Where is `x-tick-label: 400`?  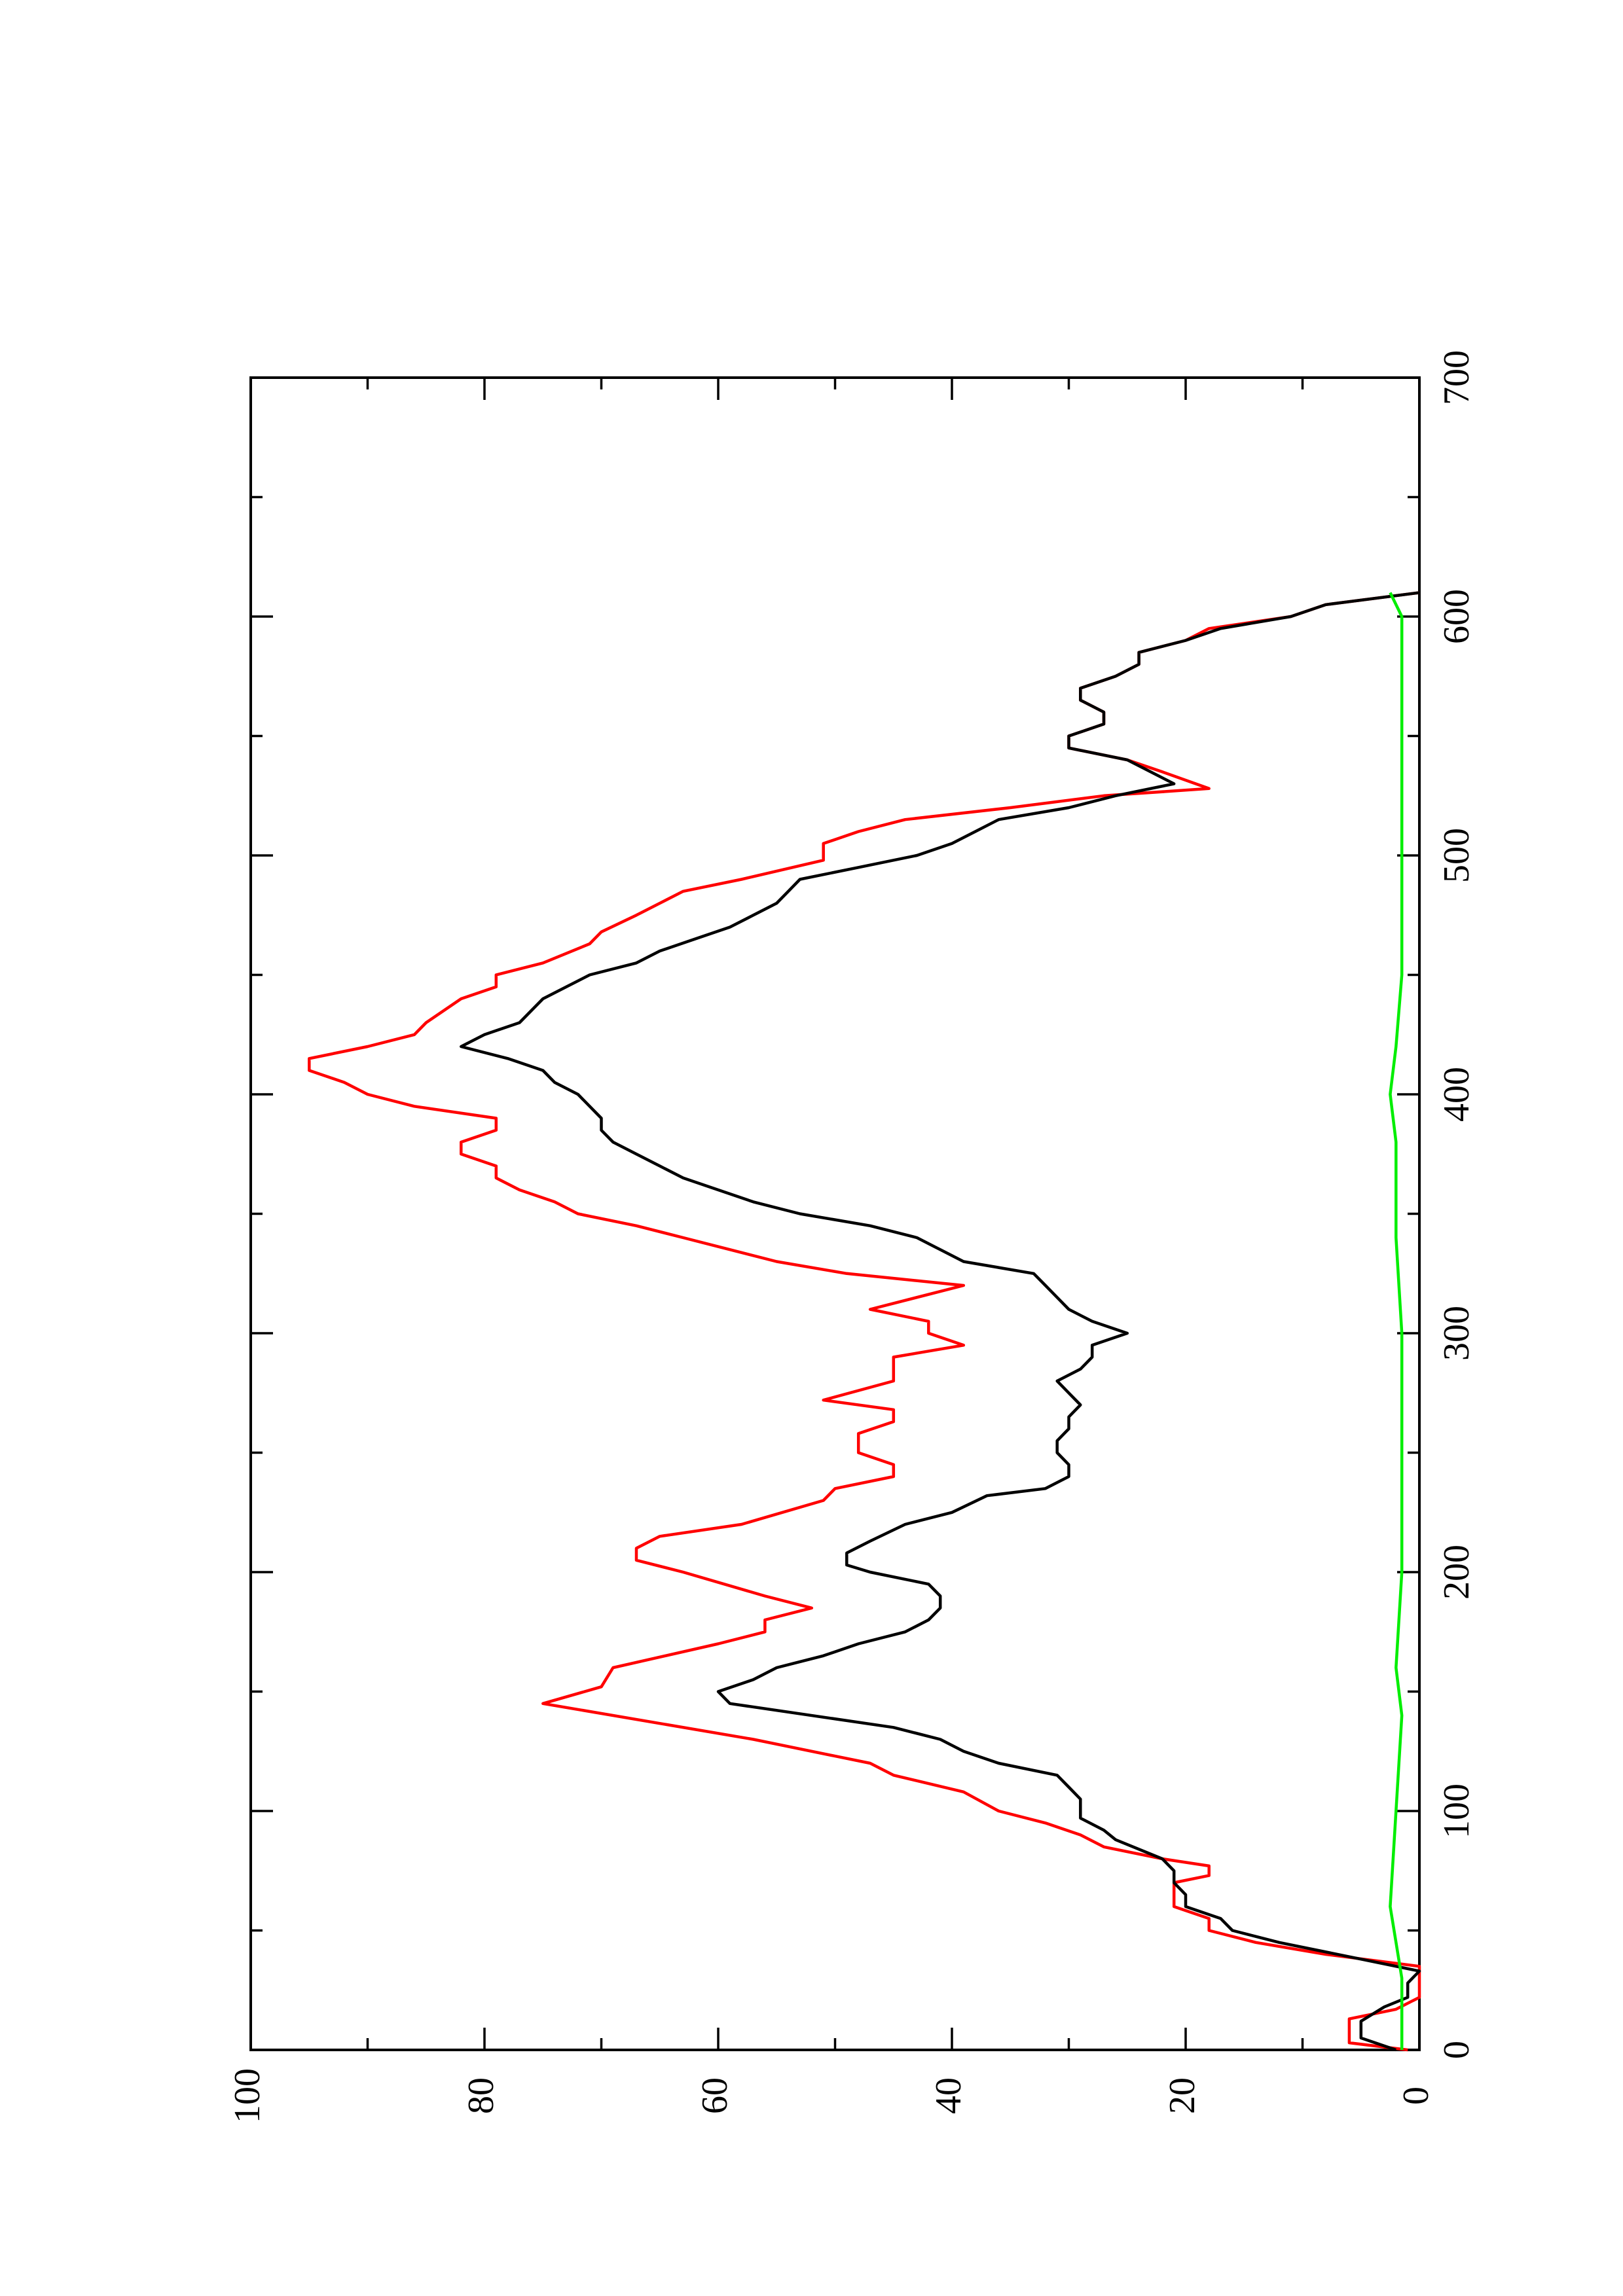
x-tick-label: 400 is located at coordinates (1456, 1094).